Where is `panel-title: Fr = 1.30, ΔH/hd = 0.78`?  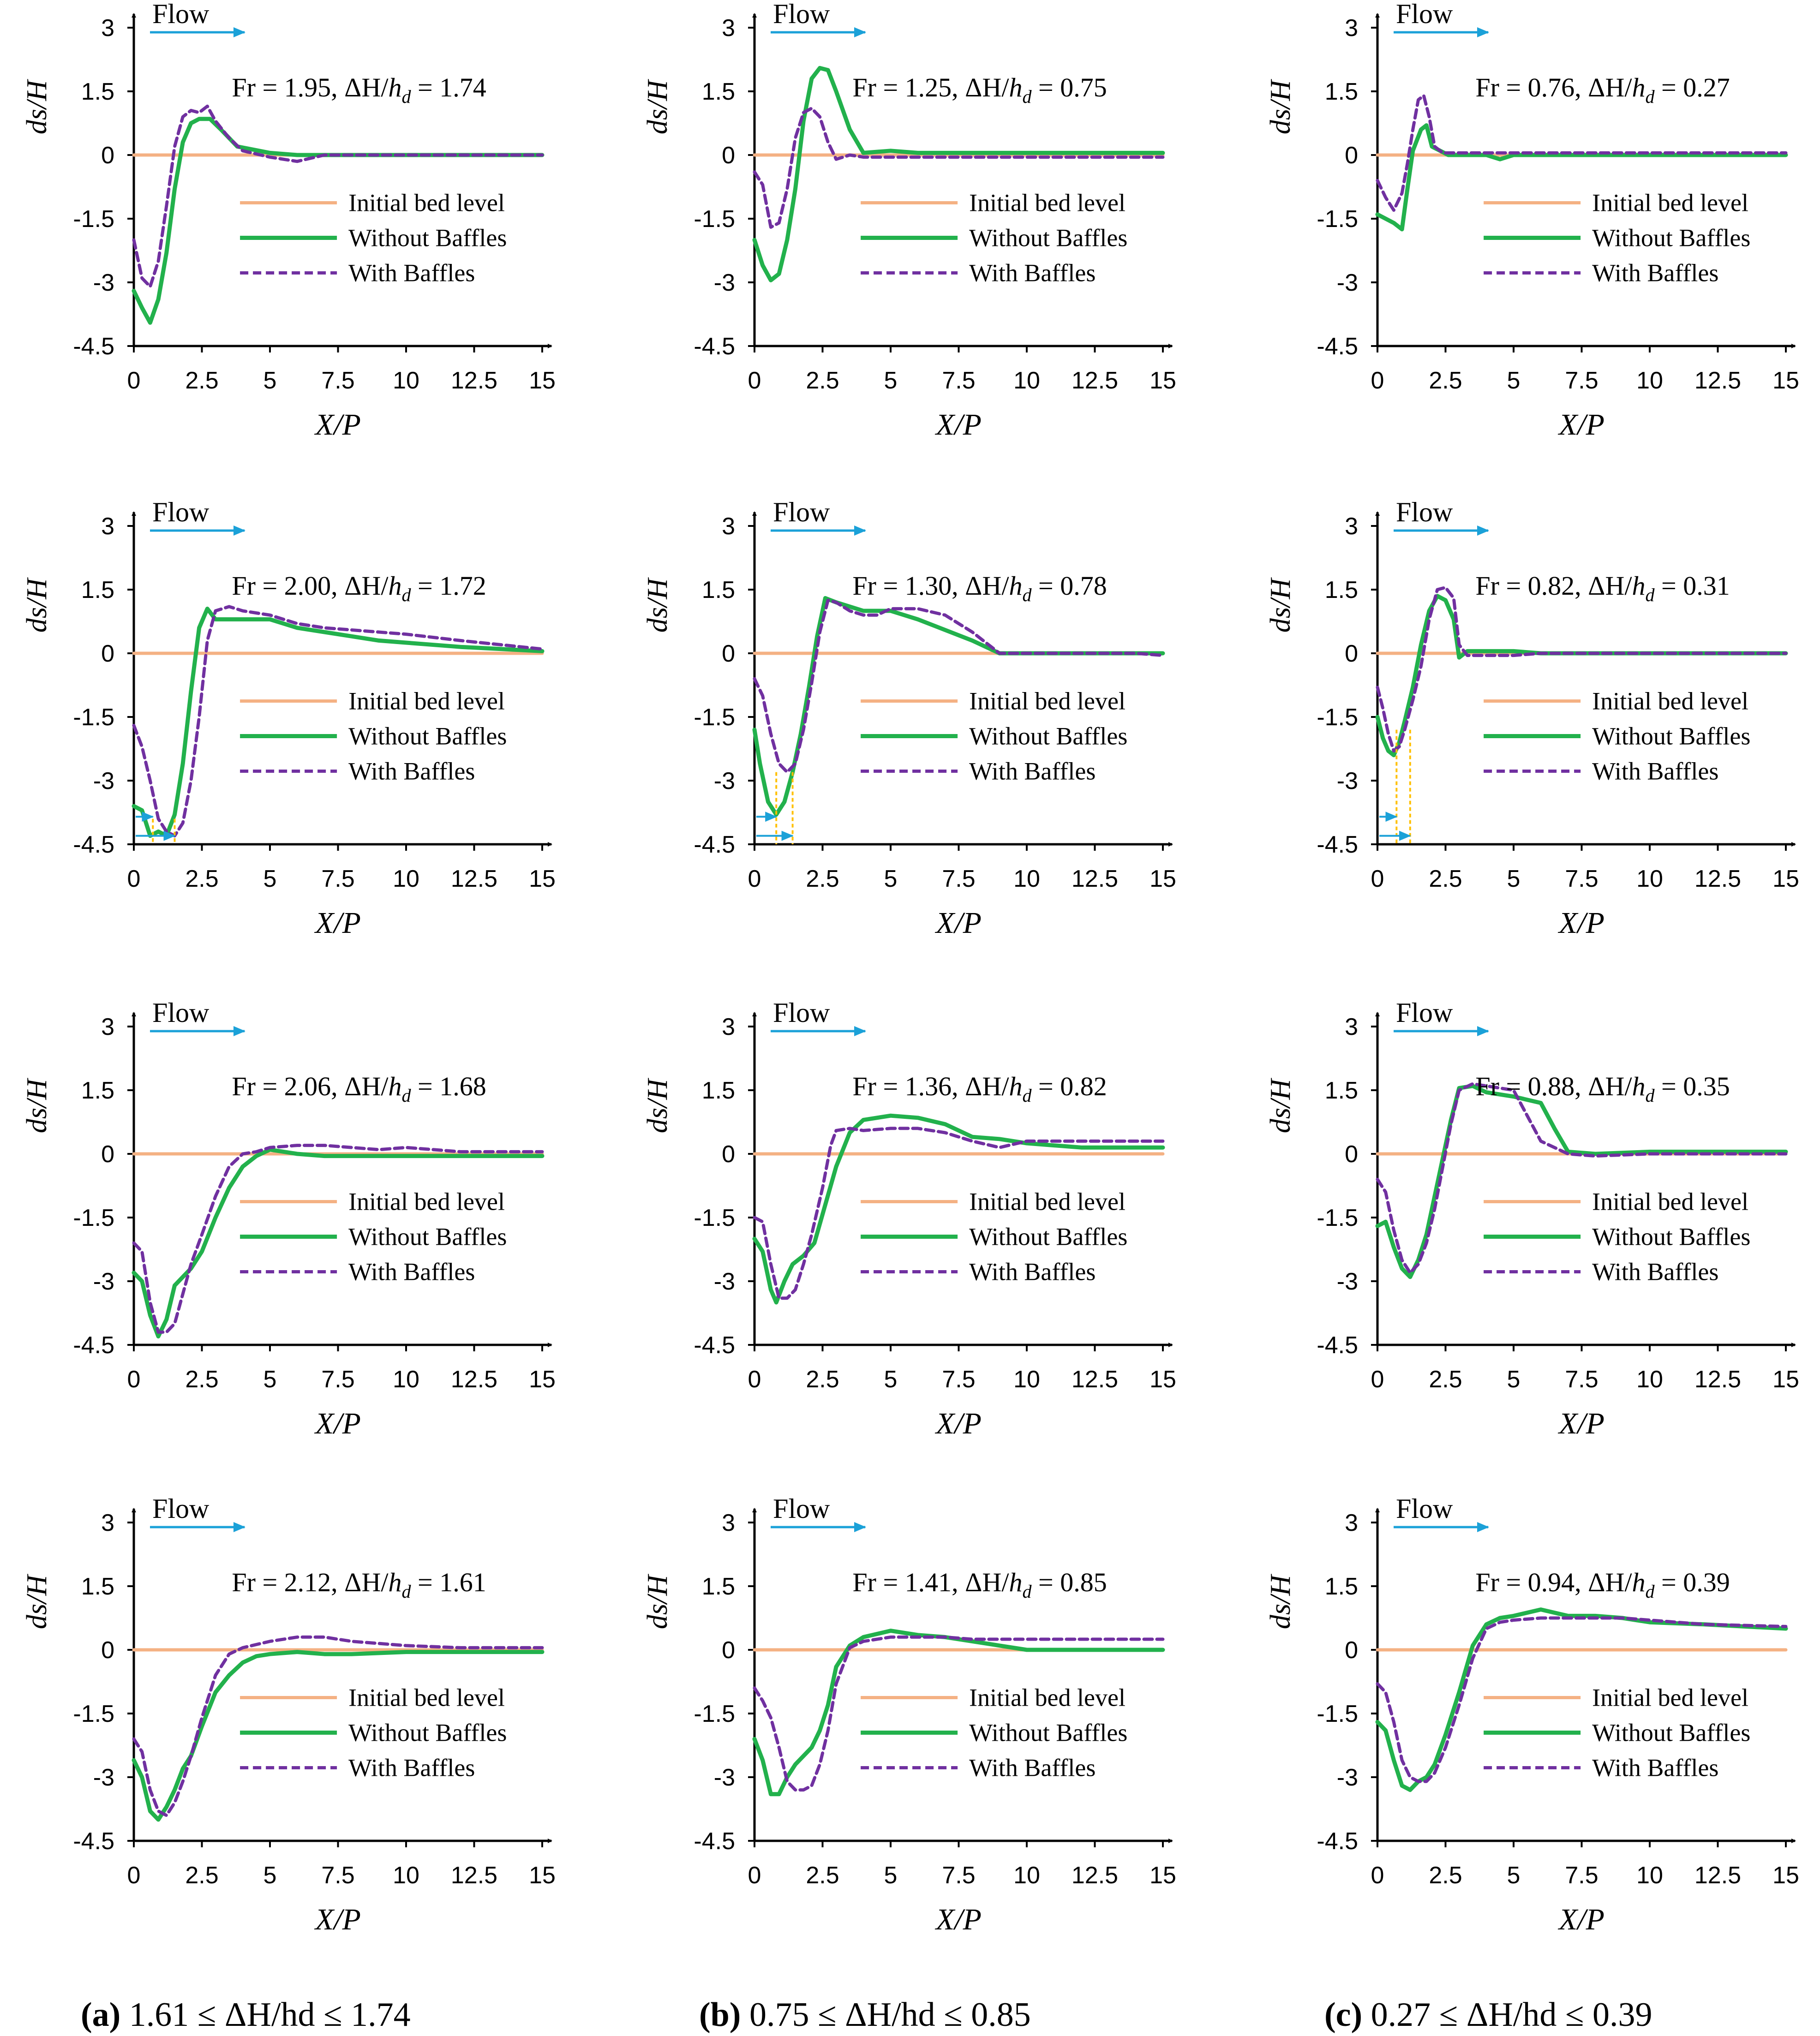
panel-title: Fr = 1.30, ΔH/hd = 0.78 is located at coordinates (979, 588).